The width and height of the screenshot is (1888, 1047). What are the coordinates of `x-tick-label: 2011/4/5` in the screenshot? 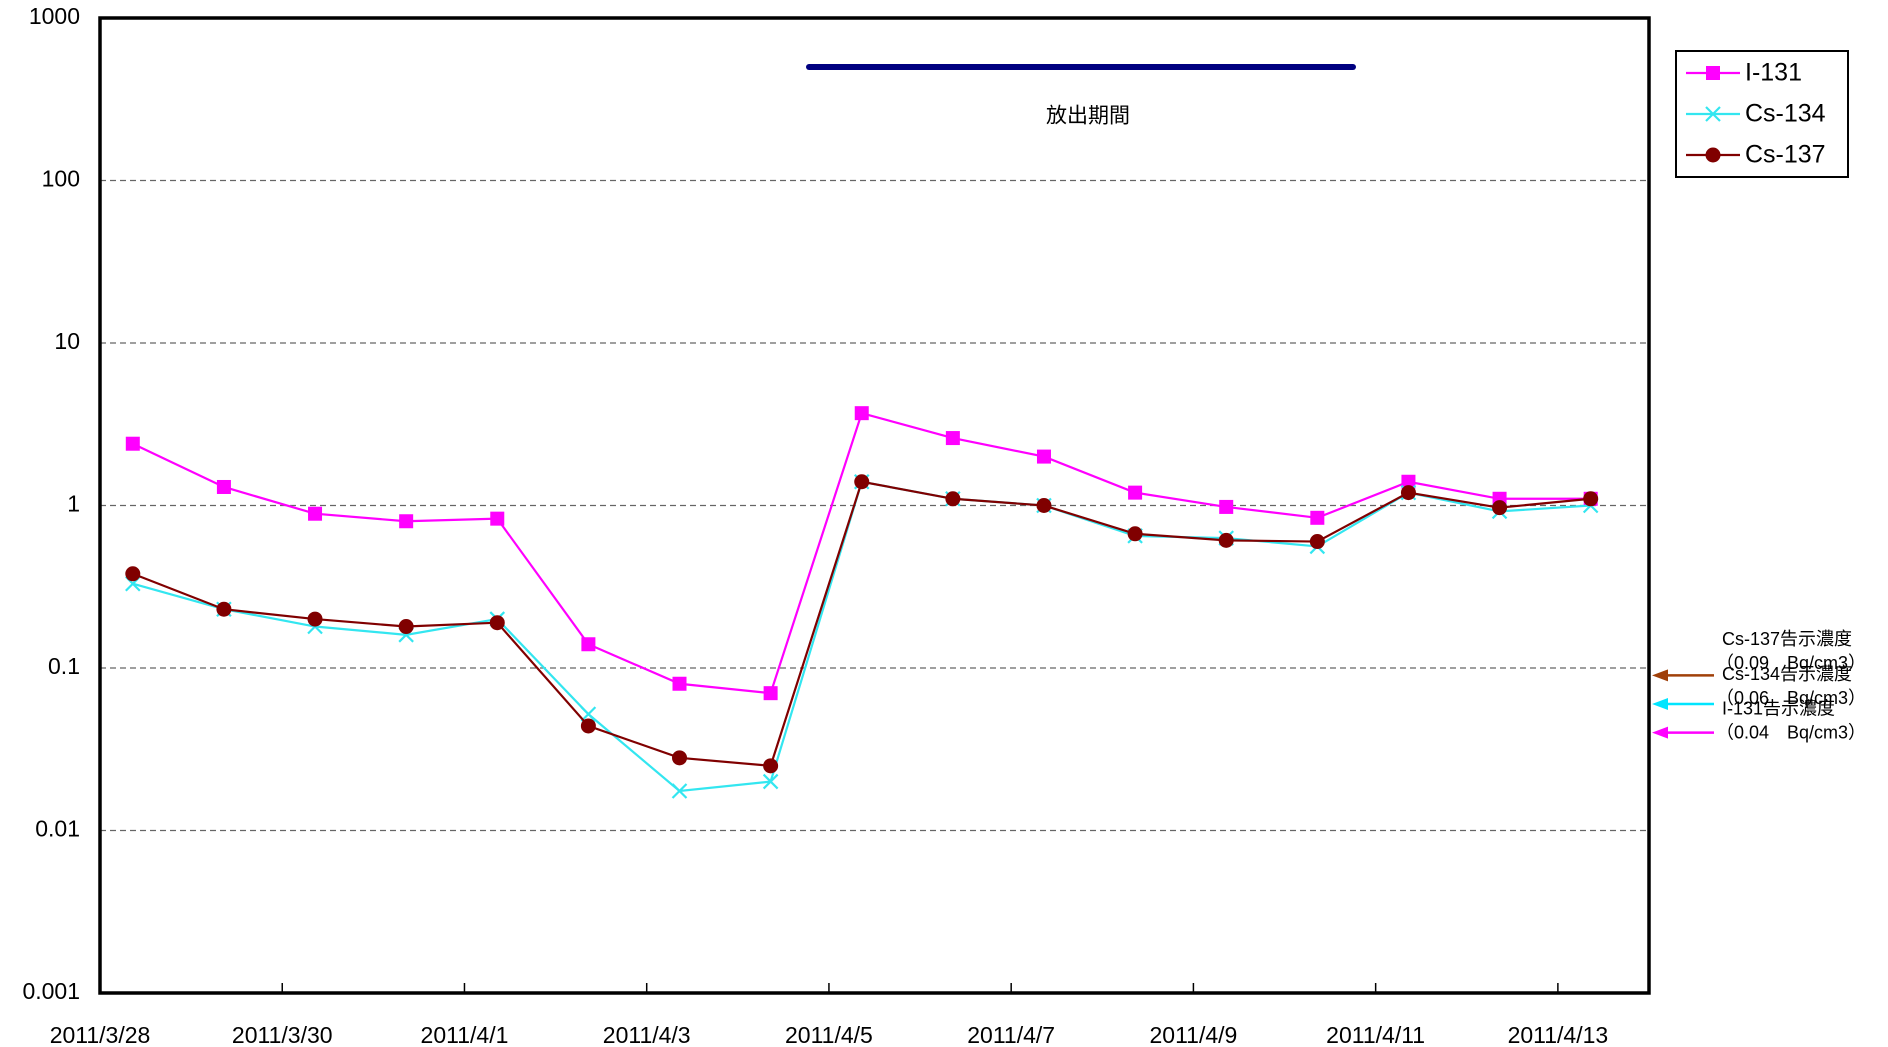 It's located at (829, 1034).